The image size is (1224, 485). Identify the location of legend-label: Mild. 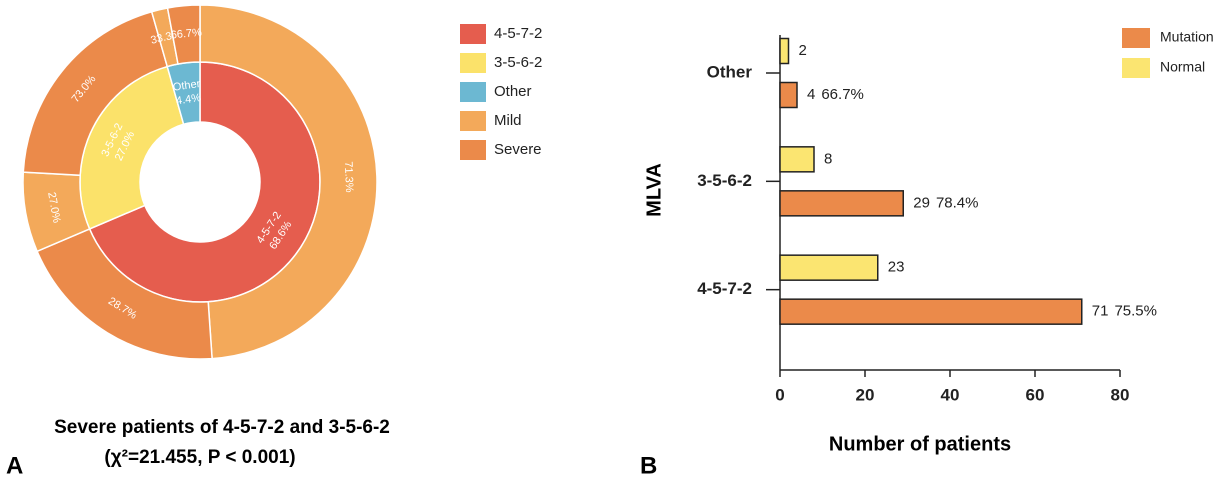
(508, 120).